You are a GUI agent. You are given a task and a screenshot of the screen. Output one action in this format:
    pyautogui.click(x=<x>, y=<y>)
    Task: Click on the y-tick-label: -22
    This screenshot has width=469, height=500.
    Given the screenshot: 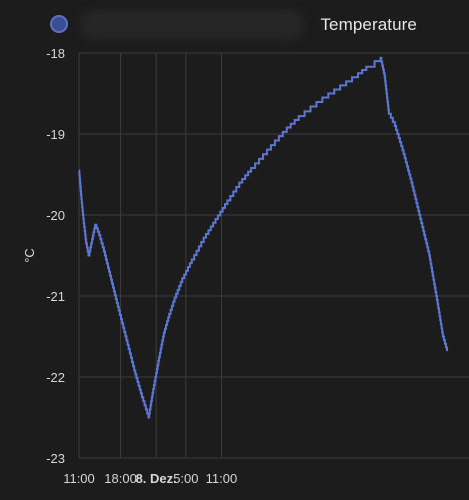 What is the action you would take?
    pyautogui.click(x=55, y=377)
    